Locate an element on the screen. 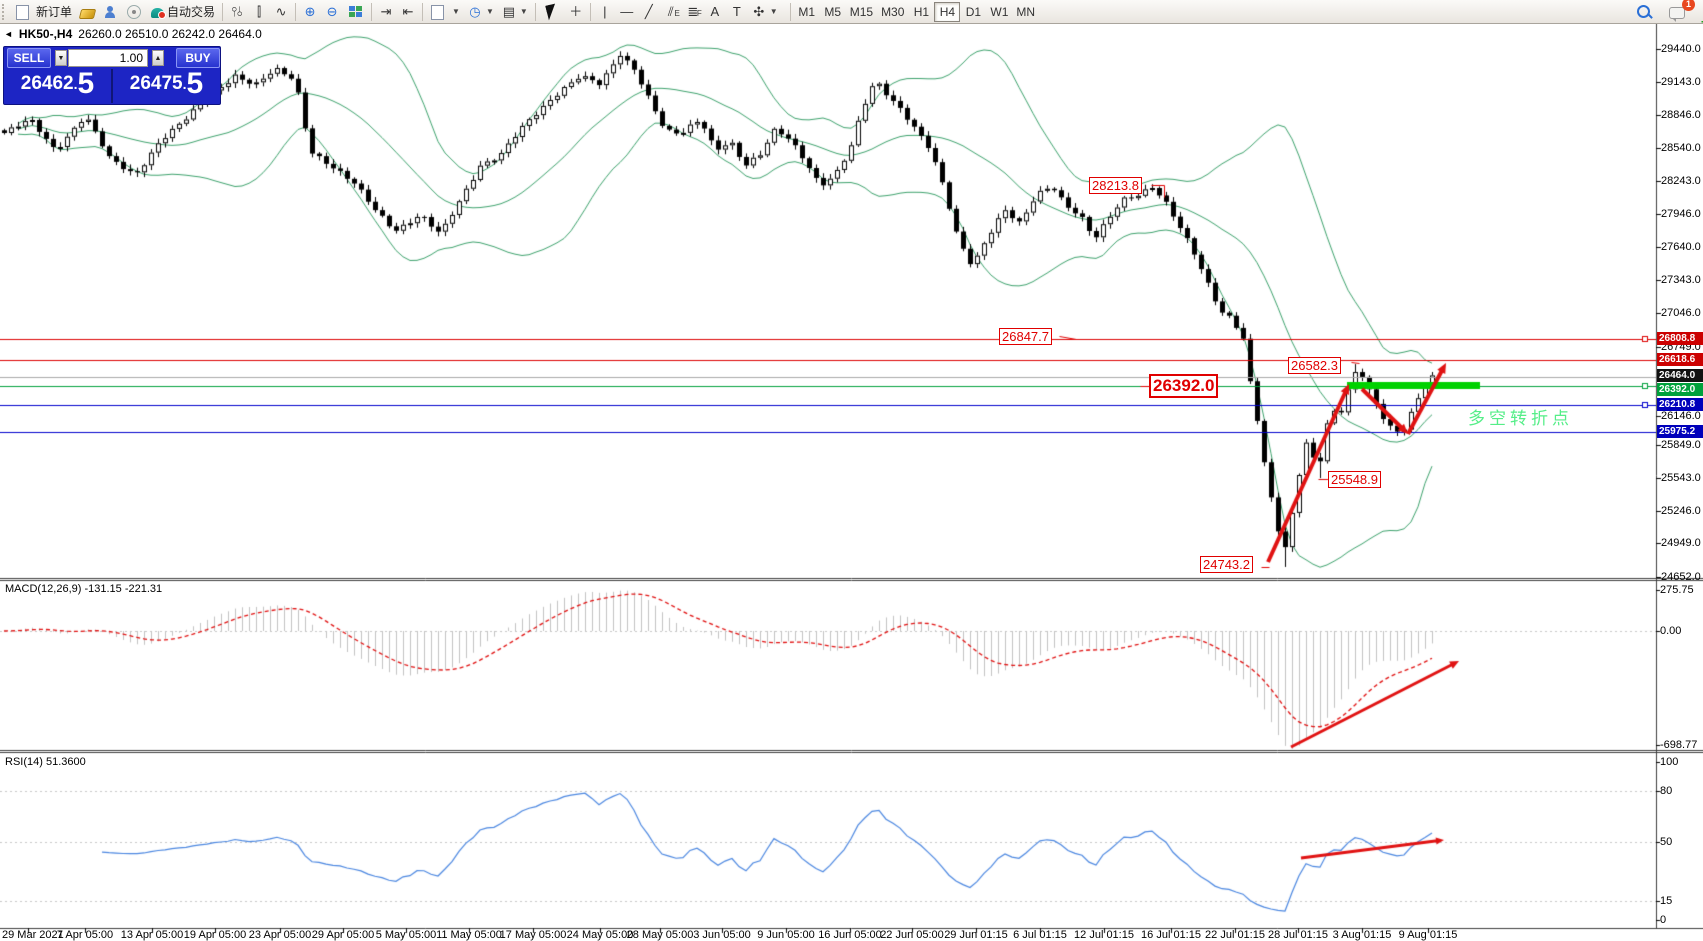 The image size is (1703, 941). annotation-text-cn: 多空转折点 is located at coordinates (1520, 418).